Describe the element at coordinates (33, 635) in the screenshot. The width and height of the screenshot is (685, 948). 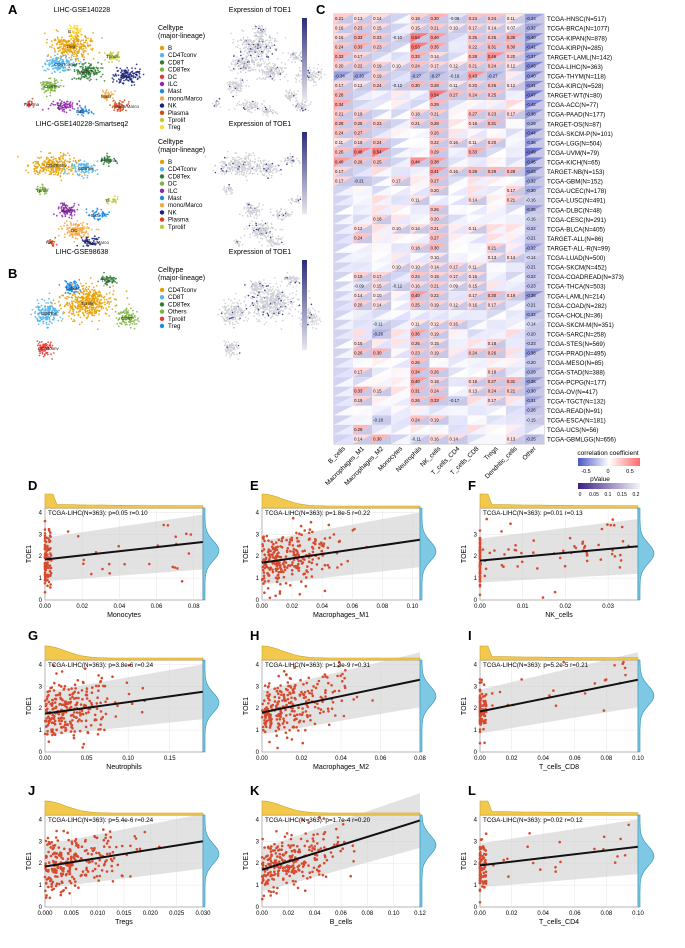
I see `panel-letter-G: G` at that location.